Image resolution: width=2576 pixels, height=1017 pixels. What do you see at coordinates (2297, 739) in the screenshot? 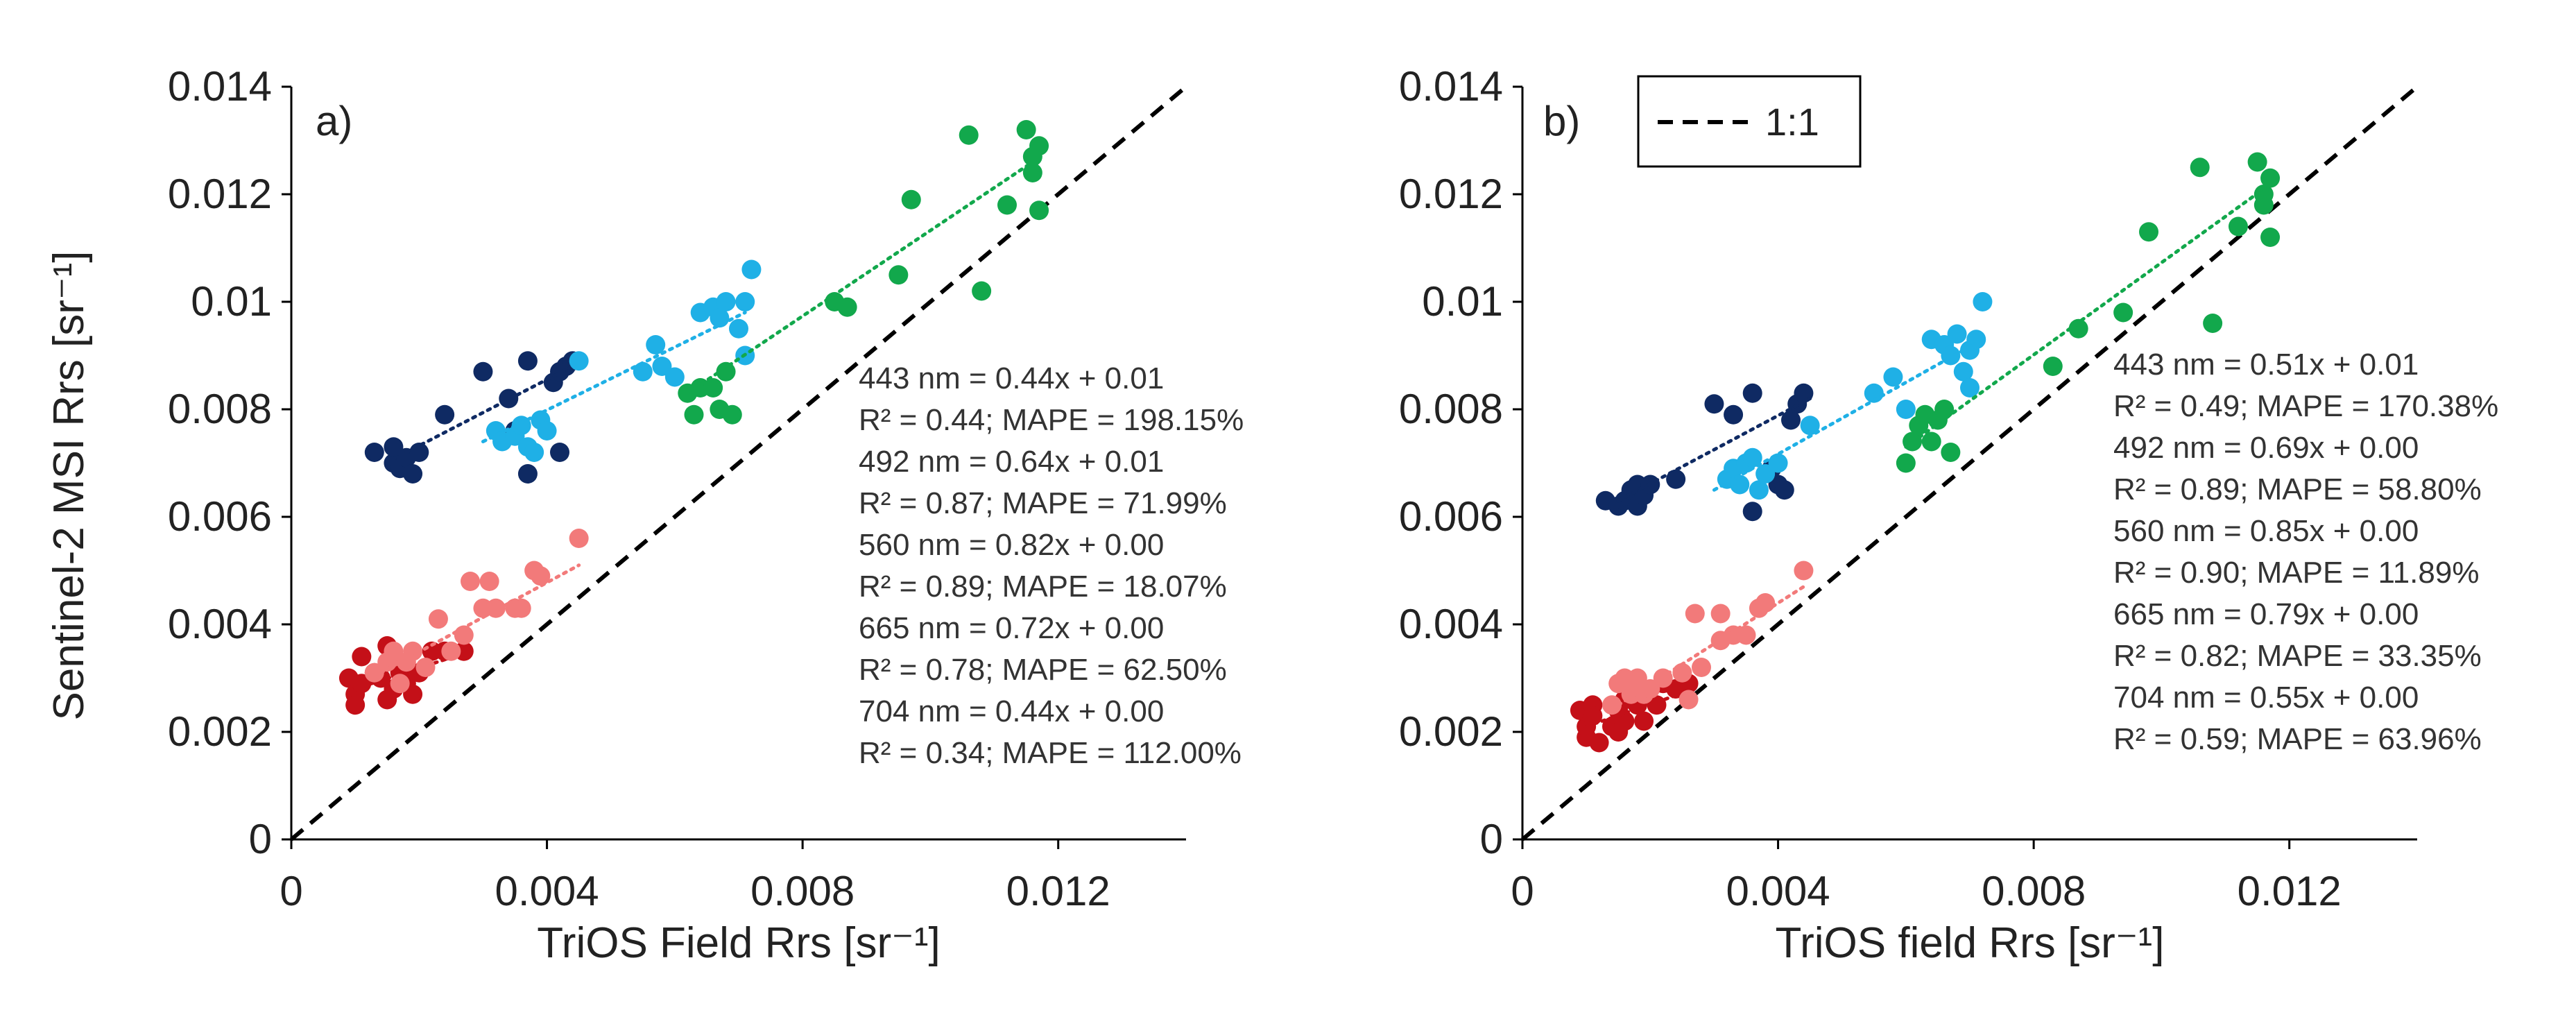
I see `regression-equation: R² = 0.59; MAPE = 63.96%` at bounding box center [2297, 739].